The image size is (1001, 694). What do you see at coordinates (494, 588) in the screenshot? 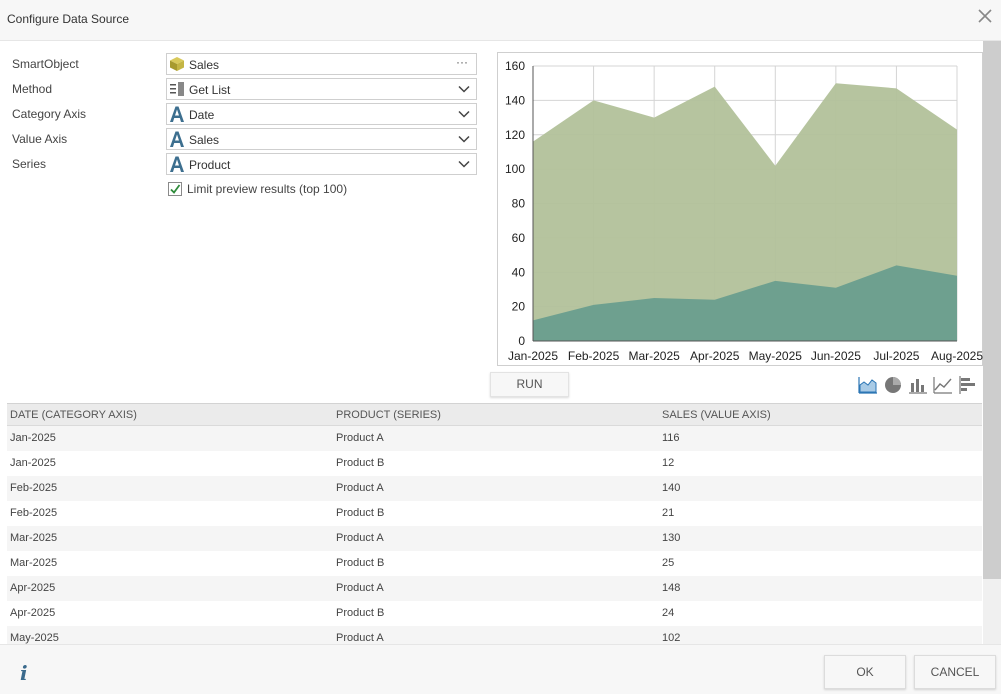
I see `table-row: Apr-2025 Product A 148` at bounding box center [494, 588].